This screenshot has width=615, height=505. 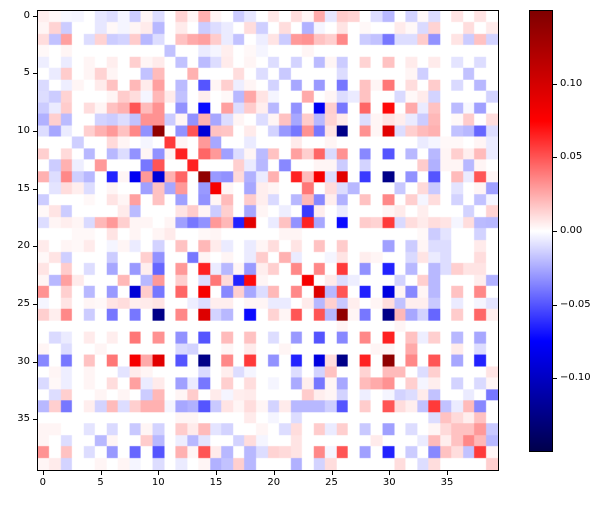 I want to click on x-axis-tick-label: 25, so click(x=331, y=482).